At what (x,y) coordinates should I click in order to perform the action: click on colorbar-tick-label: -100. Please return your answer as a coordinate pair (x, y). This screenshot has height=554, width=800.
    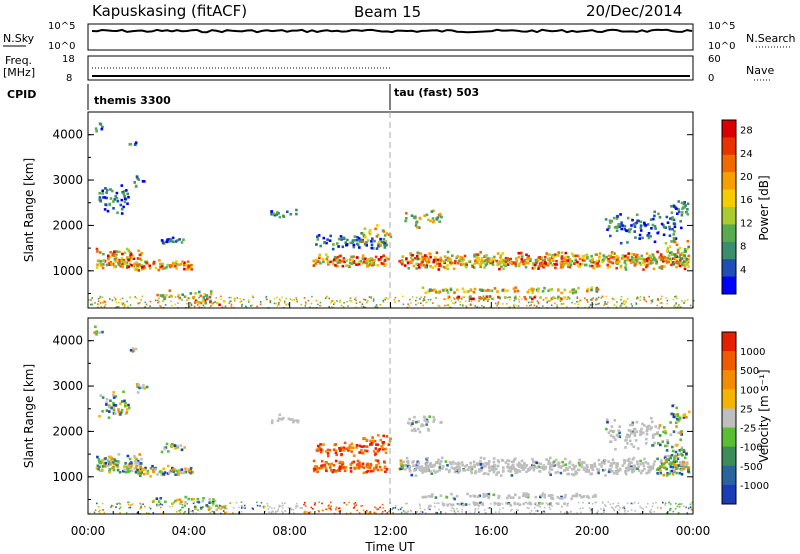
    Looking at the image, I should click on (751, 448).